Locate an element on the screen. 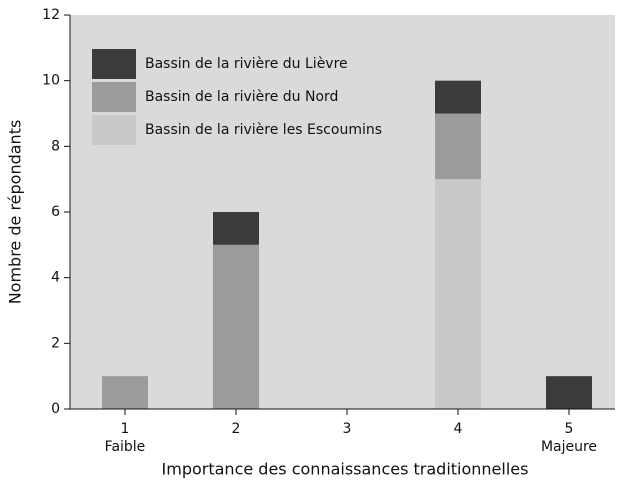 This screenshot has height=489, width=620. x-tick-label: 2 is located at coordinates (236, 429).